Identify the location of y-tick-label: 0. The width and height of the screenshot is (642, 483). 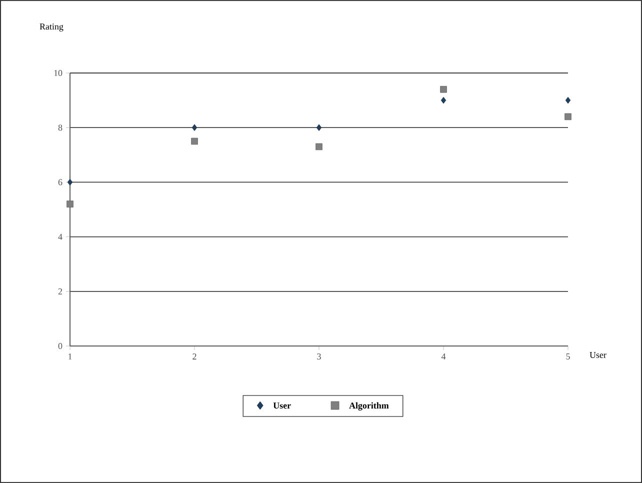
(60, 346).